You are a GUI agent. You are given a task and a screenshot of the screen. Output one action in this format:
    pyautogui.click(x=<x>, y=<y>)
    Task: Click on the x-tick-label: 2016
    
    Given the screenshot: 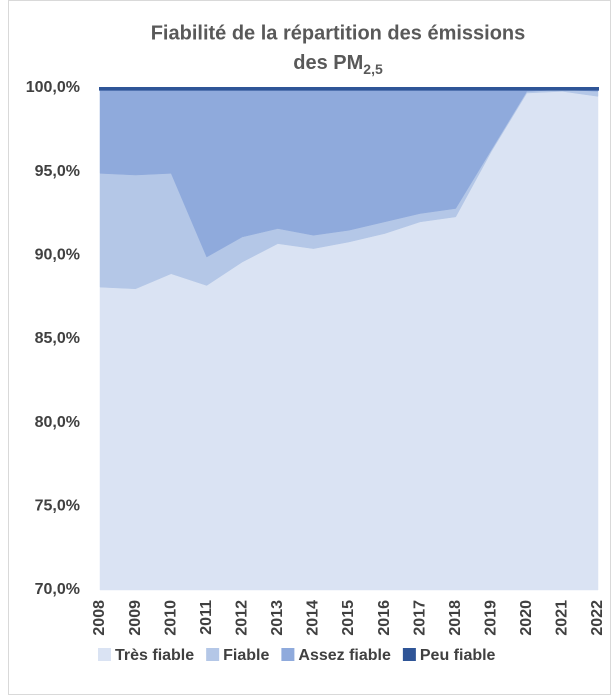 What is the action you would take?
    pyautogui.click(x=384, y=618)
    